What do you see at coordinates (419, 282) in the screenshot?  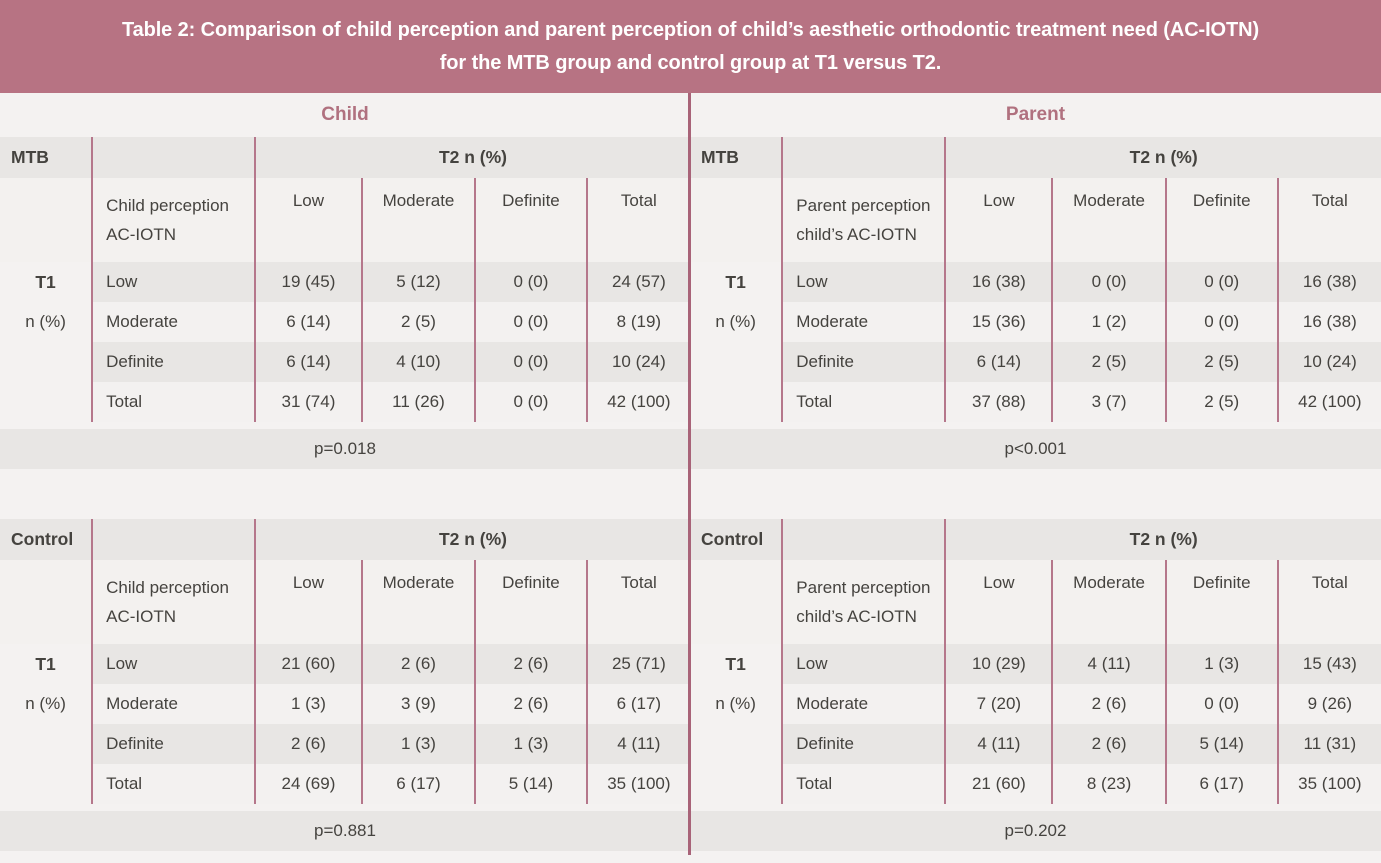 I see `data-cell: 5 (12)` at bounding box center [419, 282].